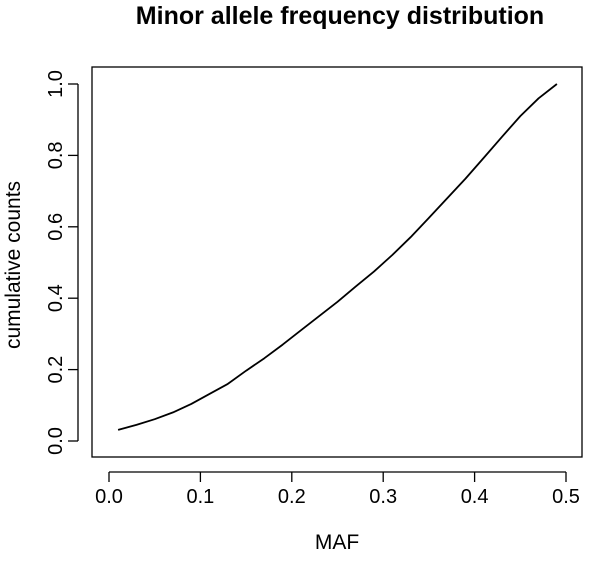 This screenshot has width=600, height=562. I want to click on x-tick-label: 0.4, so click(475, 497).